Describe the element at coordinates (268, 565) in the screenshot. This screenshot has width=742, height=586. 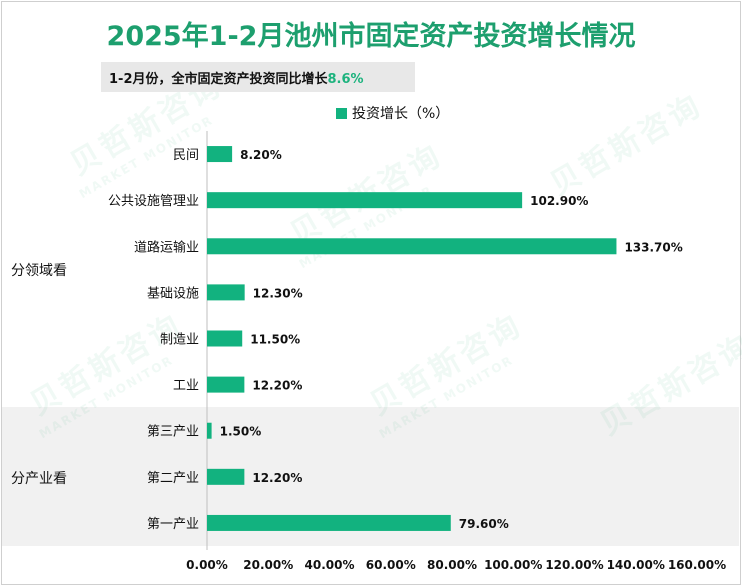
I see `x-tick-label: 20.00%` at that location.